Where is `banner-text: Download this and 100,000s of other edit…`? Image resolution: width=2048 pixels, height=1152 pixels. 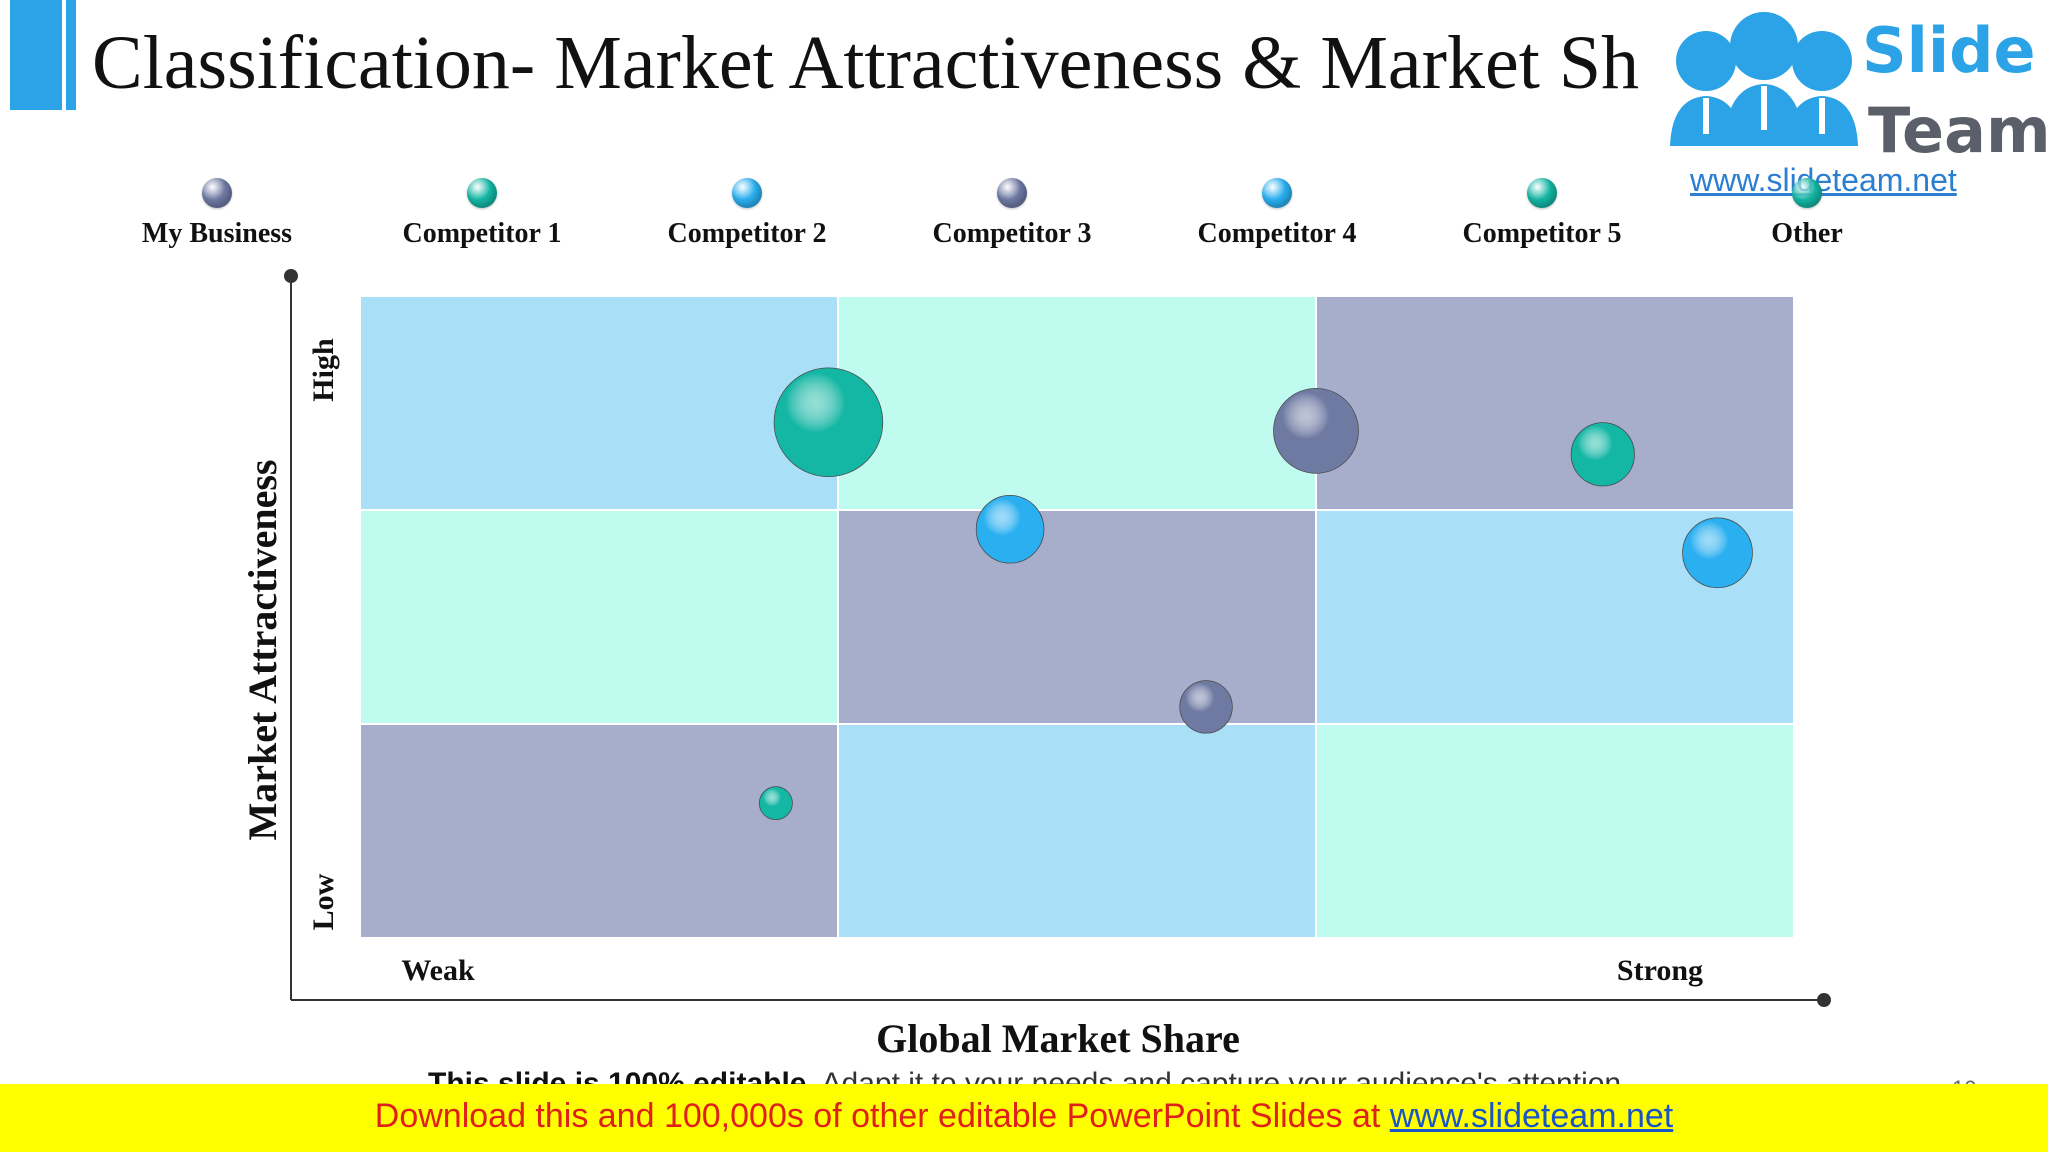 banner-text: Download this and 100,000s of other edit… is located at coordinates (1024, 1116).